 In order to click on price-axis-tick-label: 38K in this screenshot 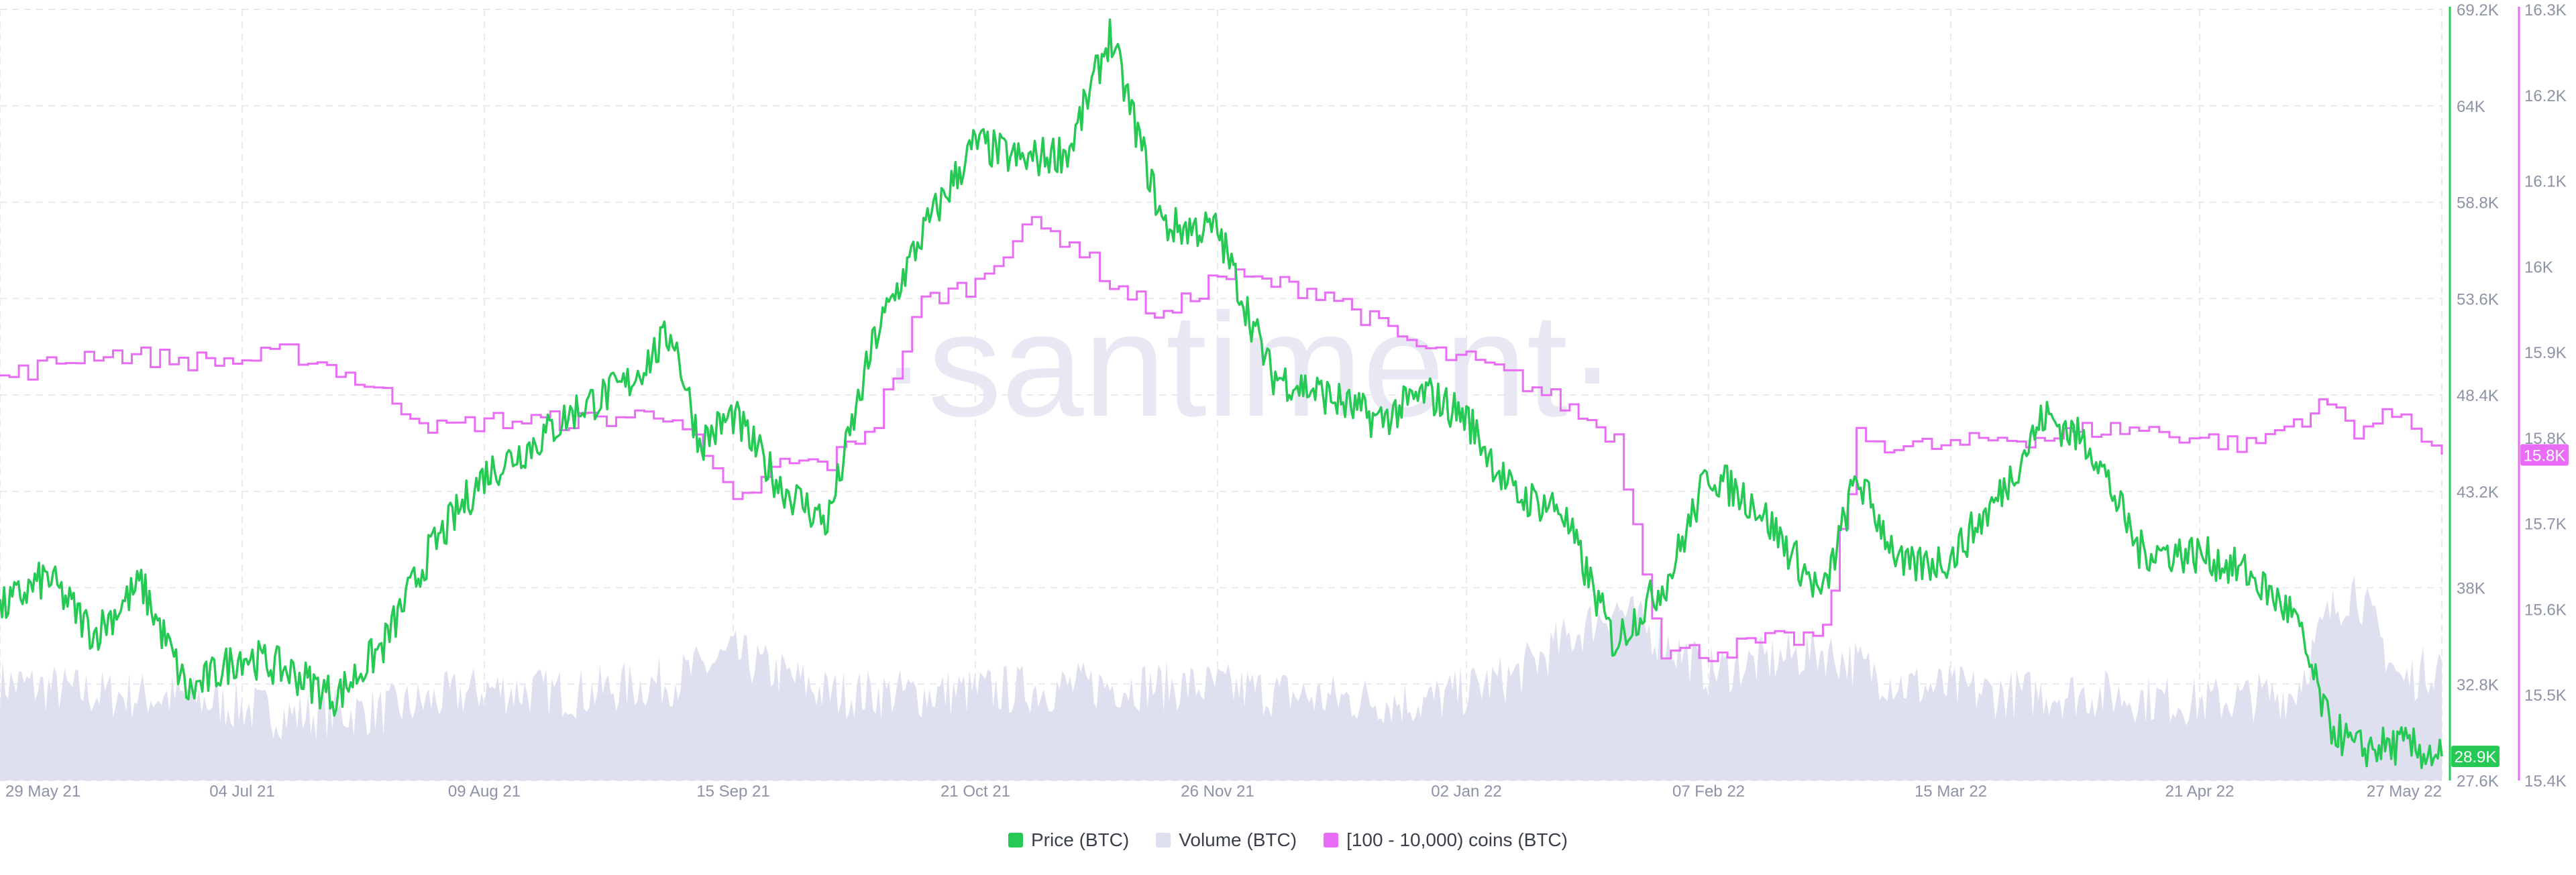, I will do `click(2471, 589)`.